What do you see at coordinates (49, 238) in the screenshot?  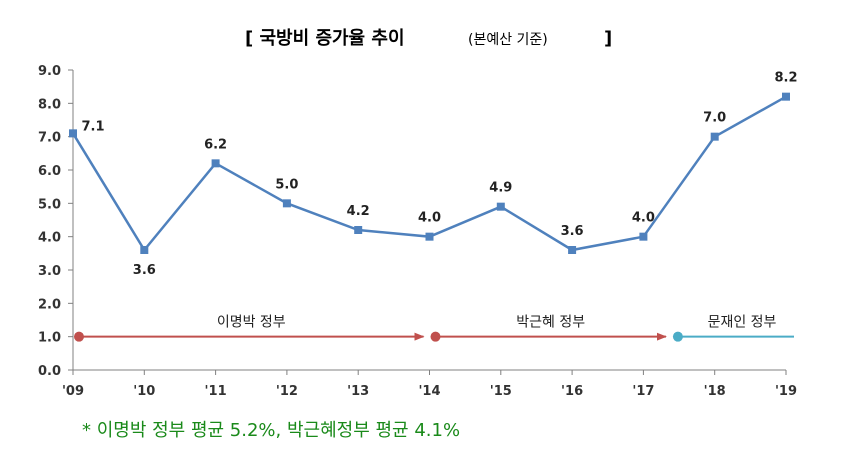 I see `y-tick-label: 4.0` at bounding box center [49, 238].